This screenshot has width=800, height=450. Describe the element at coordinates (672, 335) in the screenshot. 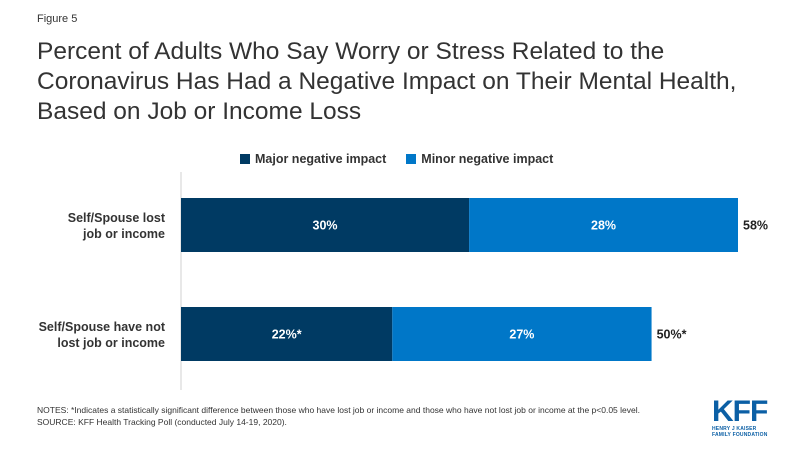

I see `total-label-1: 50%*` at that location.